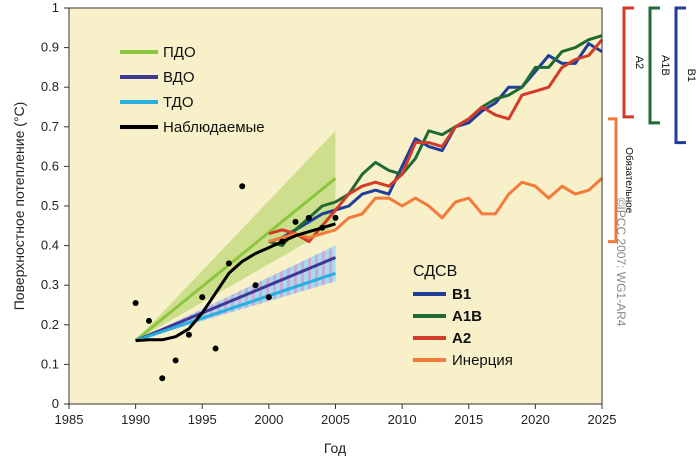 This screenshot has width=700, height=459. I want to click on x-tick-label-6: 2015, so click(468, 419).